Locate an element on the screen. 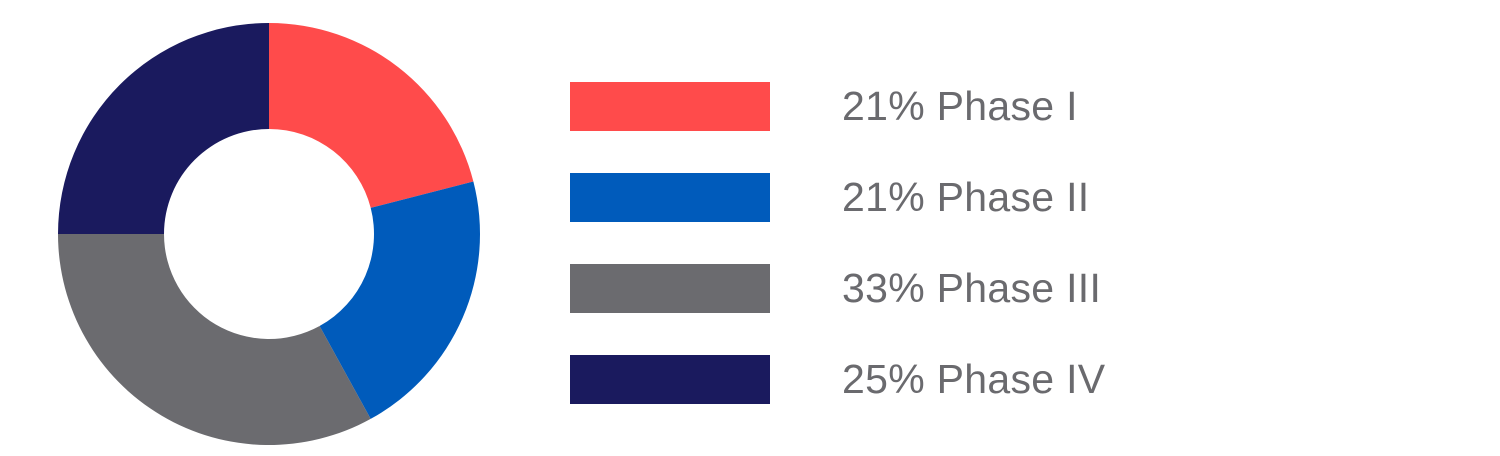 The height and width of the screenshot is (456, 1500). legend-label-phase-3: 33% Phase III is located at coordinates (972, 288).